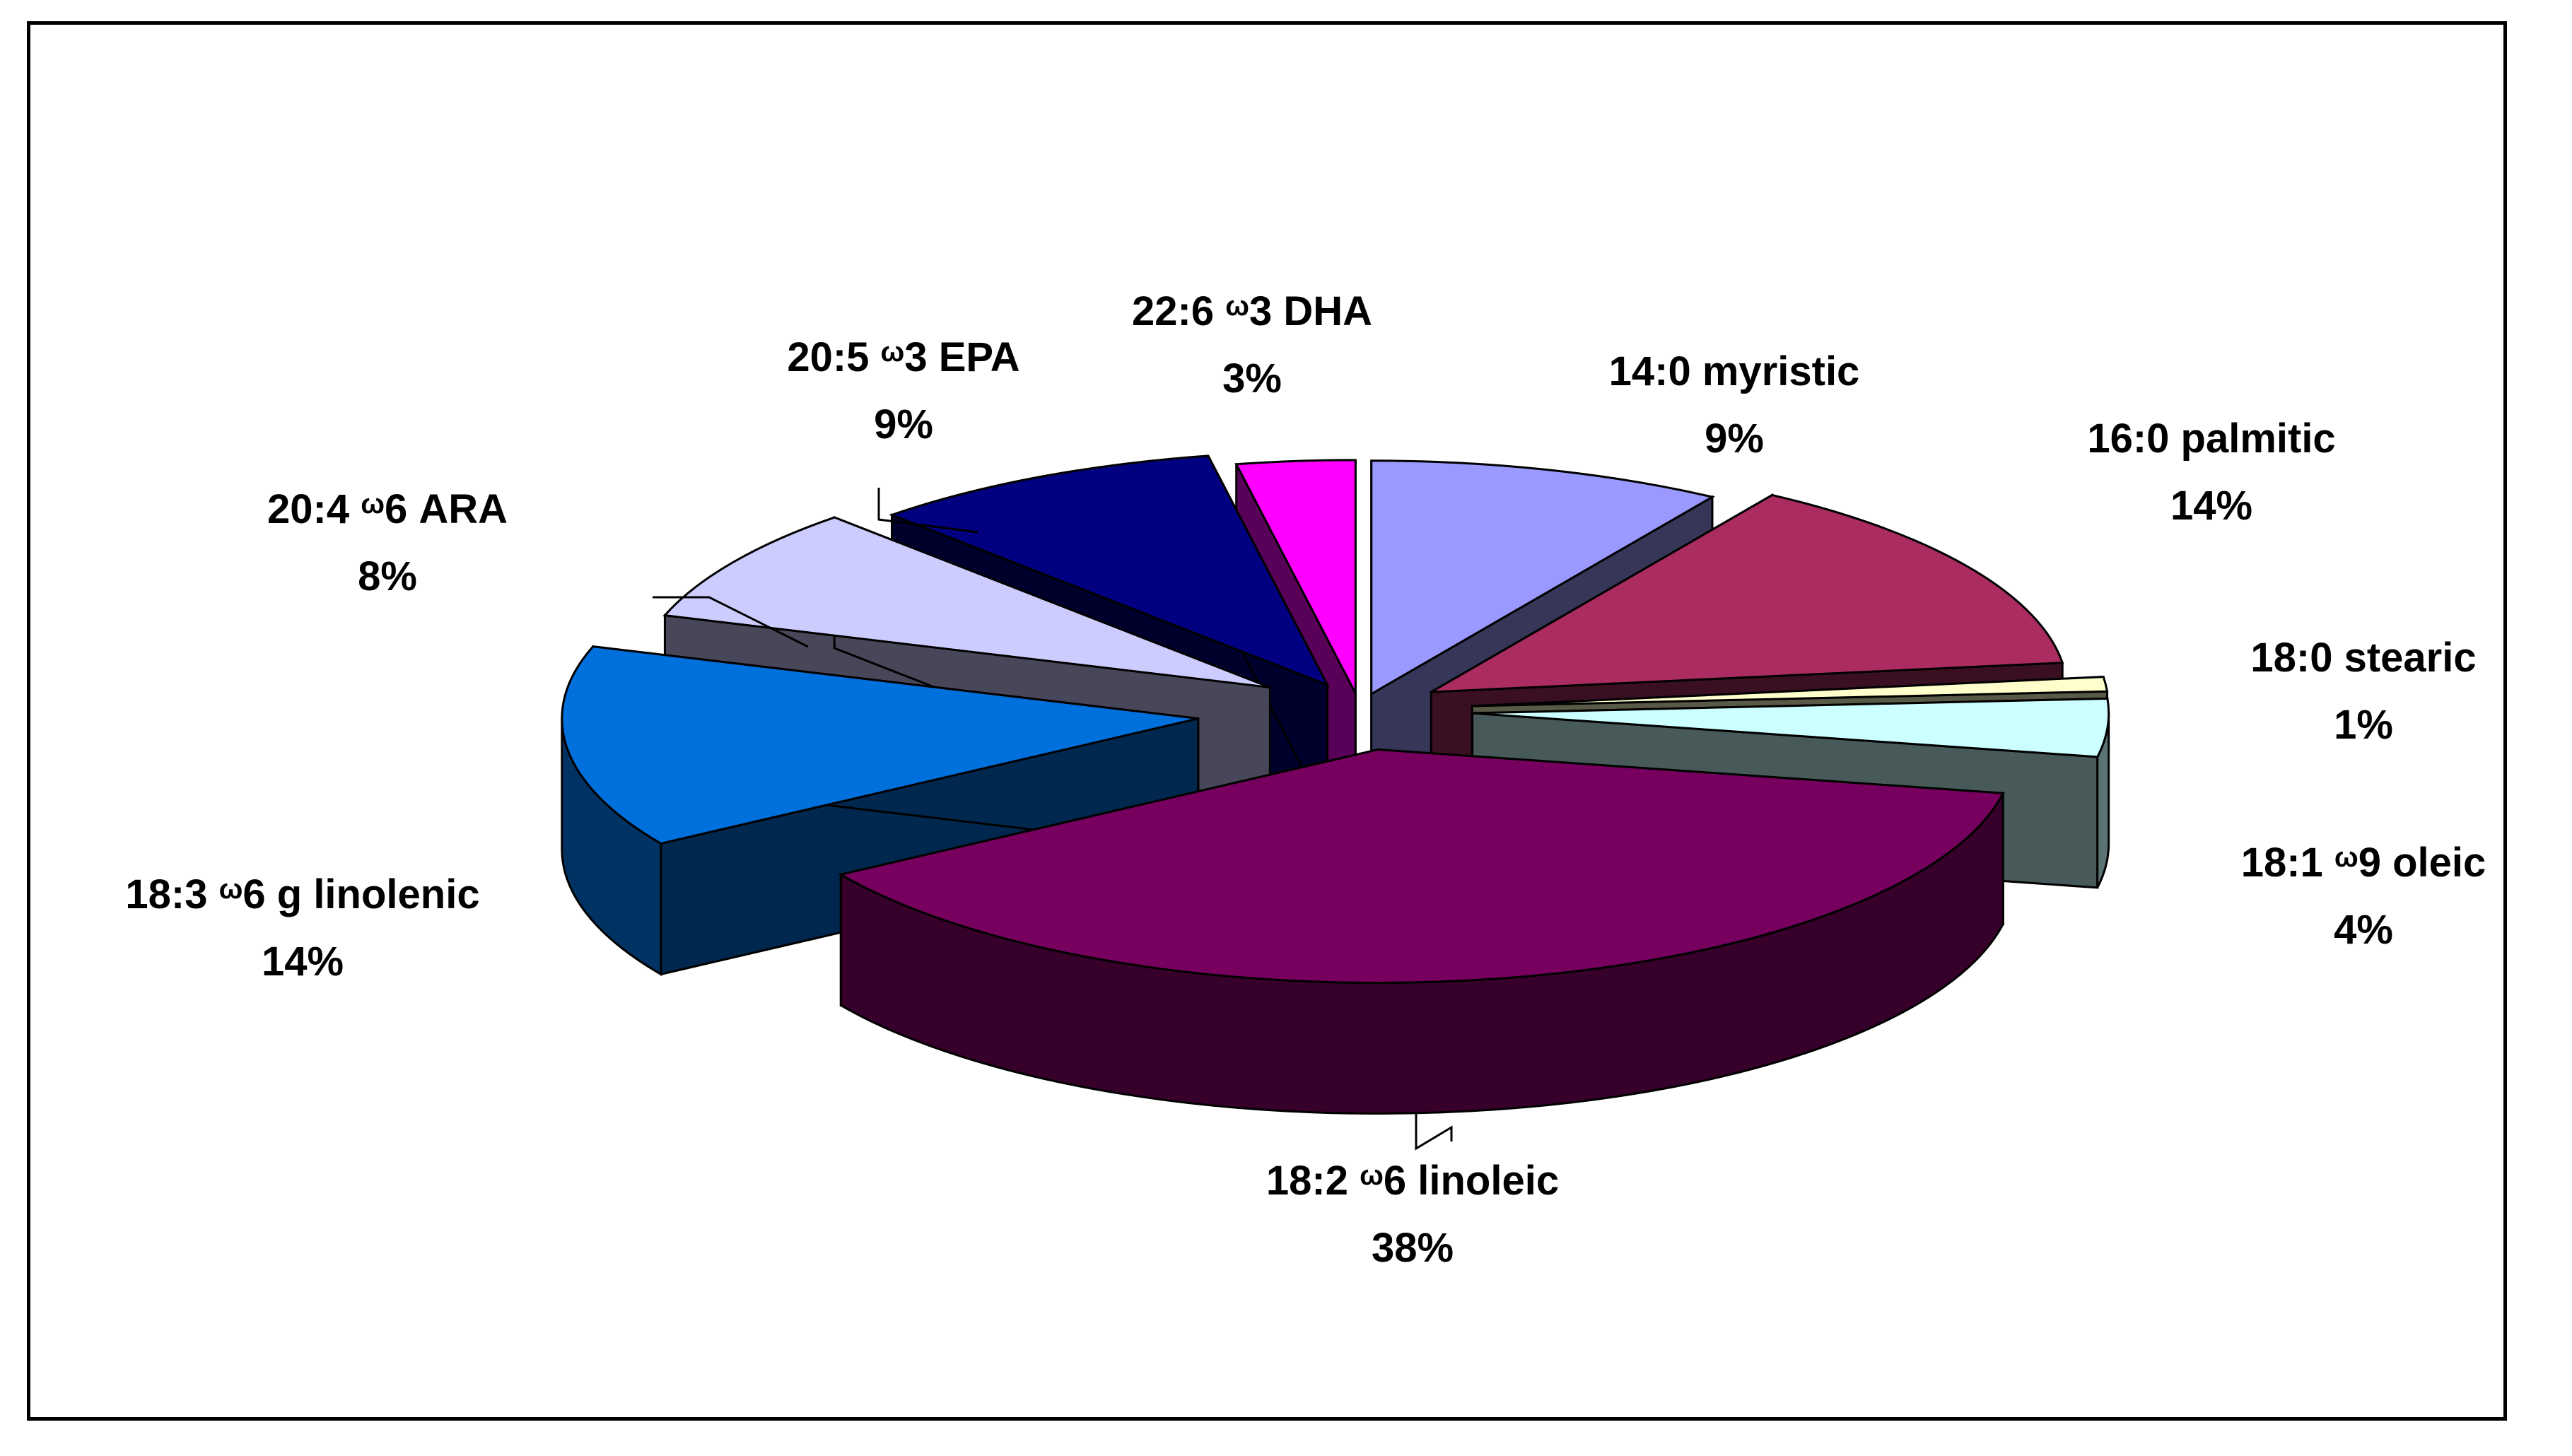 The width and height of the screenshot is (2572, 1456). What do you see at coordinates (1413, 1248) in the screenshot?
I see `slice-percent: 38%` at bounding box center [1413, 1248].